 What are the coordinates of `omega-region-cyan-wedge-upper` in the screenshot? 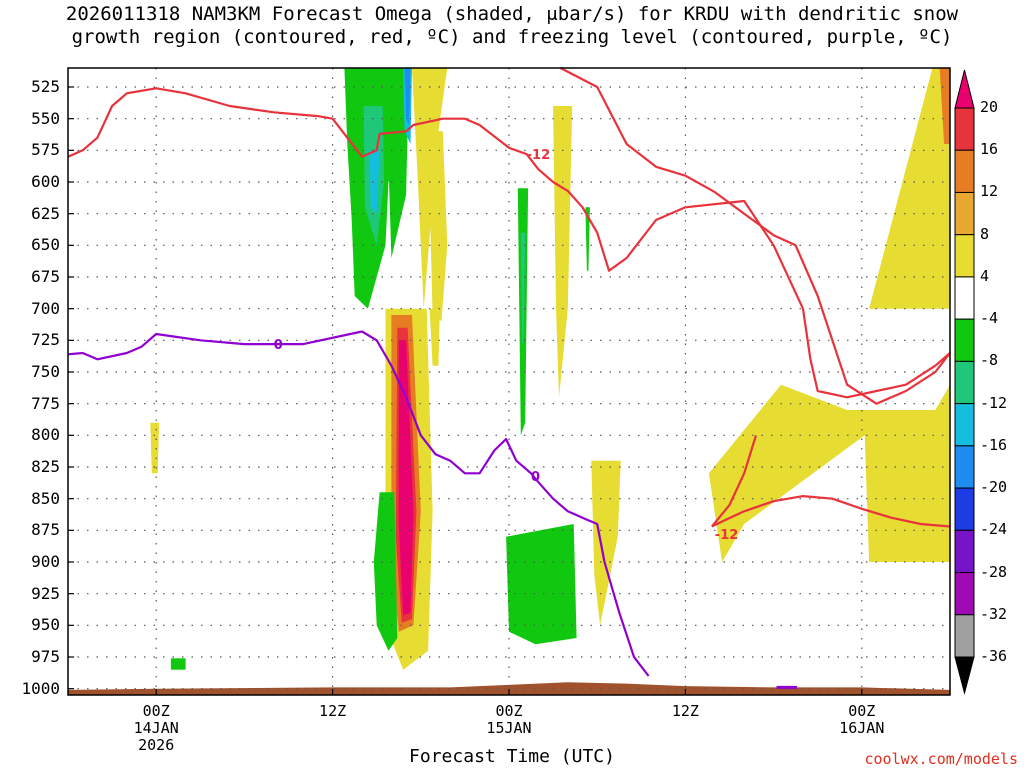 It's located at (374, 182).